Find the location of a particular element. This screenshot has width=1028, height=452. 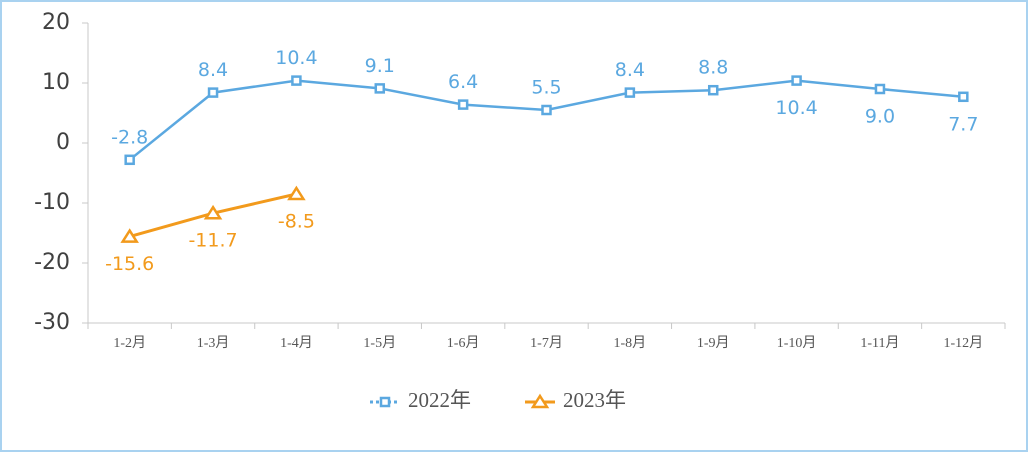

data-label: 9.0 is located at coordinates (880, 117).